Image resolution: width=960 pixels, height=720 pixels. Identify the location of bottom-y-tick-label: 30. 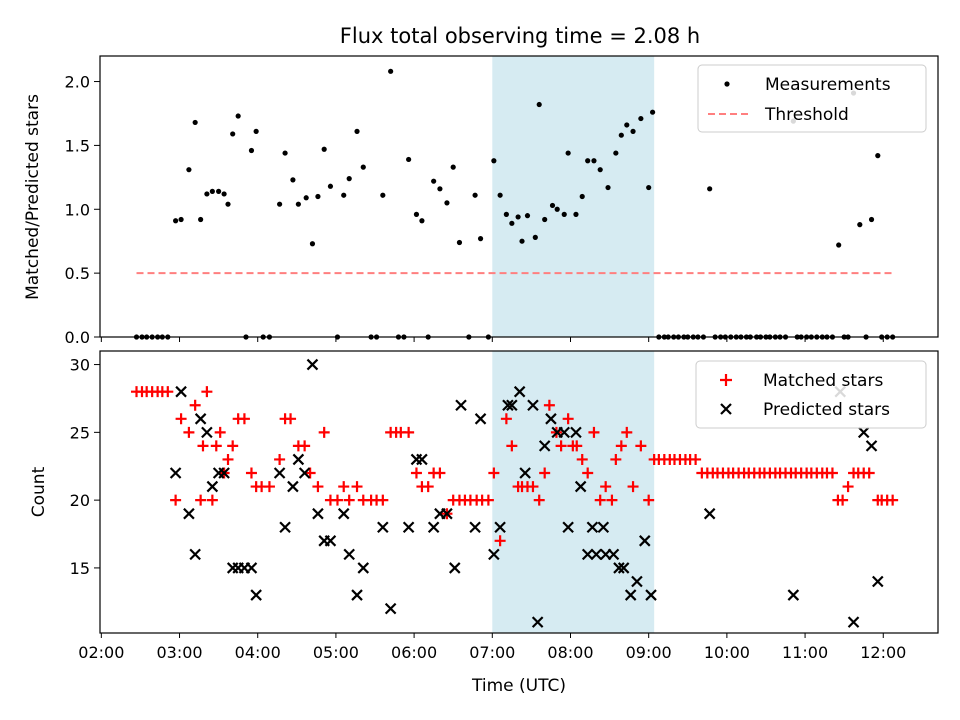
(80, 365).